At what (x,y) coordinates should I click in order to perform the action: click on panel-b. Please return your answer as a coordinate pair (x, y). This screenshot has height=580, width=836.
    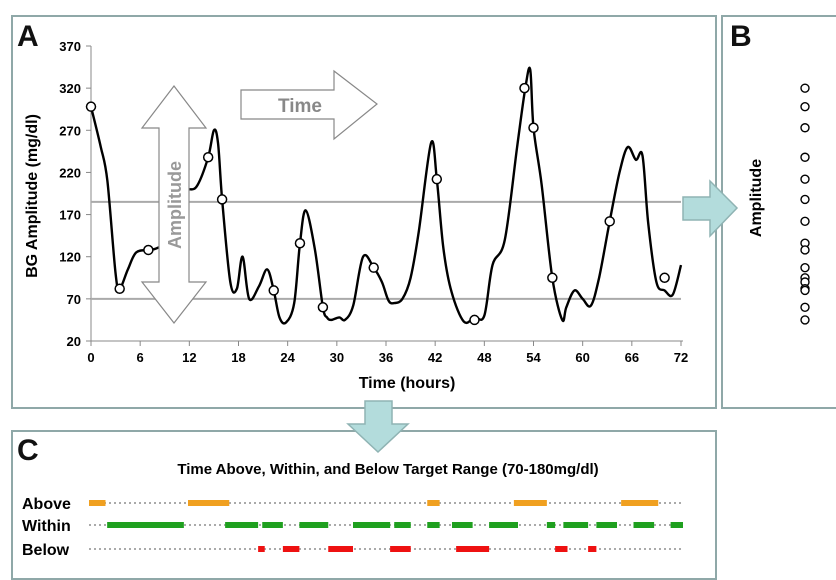
    Looking at the image, I should click on (778, 212).